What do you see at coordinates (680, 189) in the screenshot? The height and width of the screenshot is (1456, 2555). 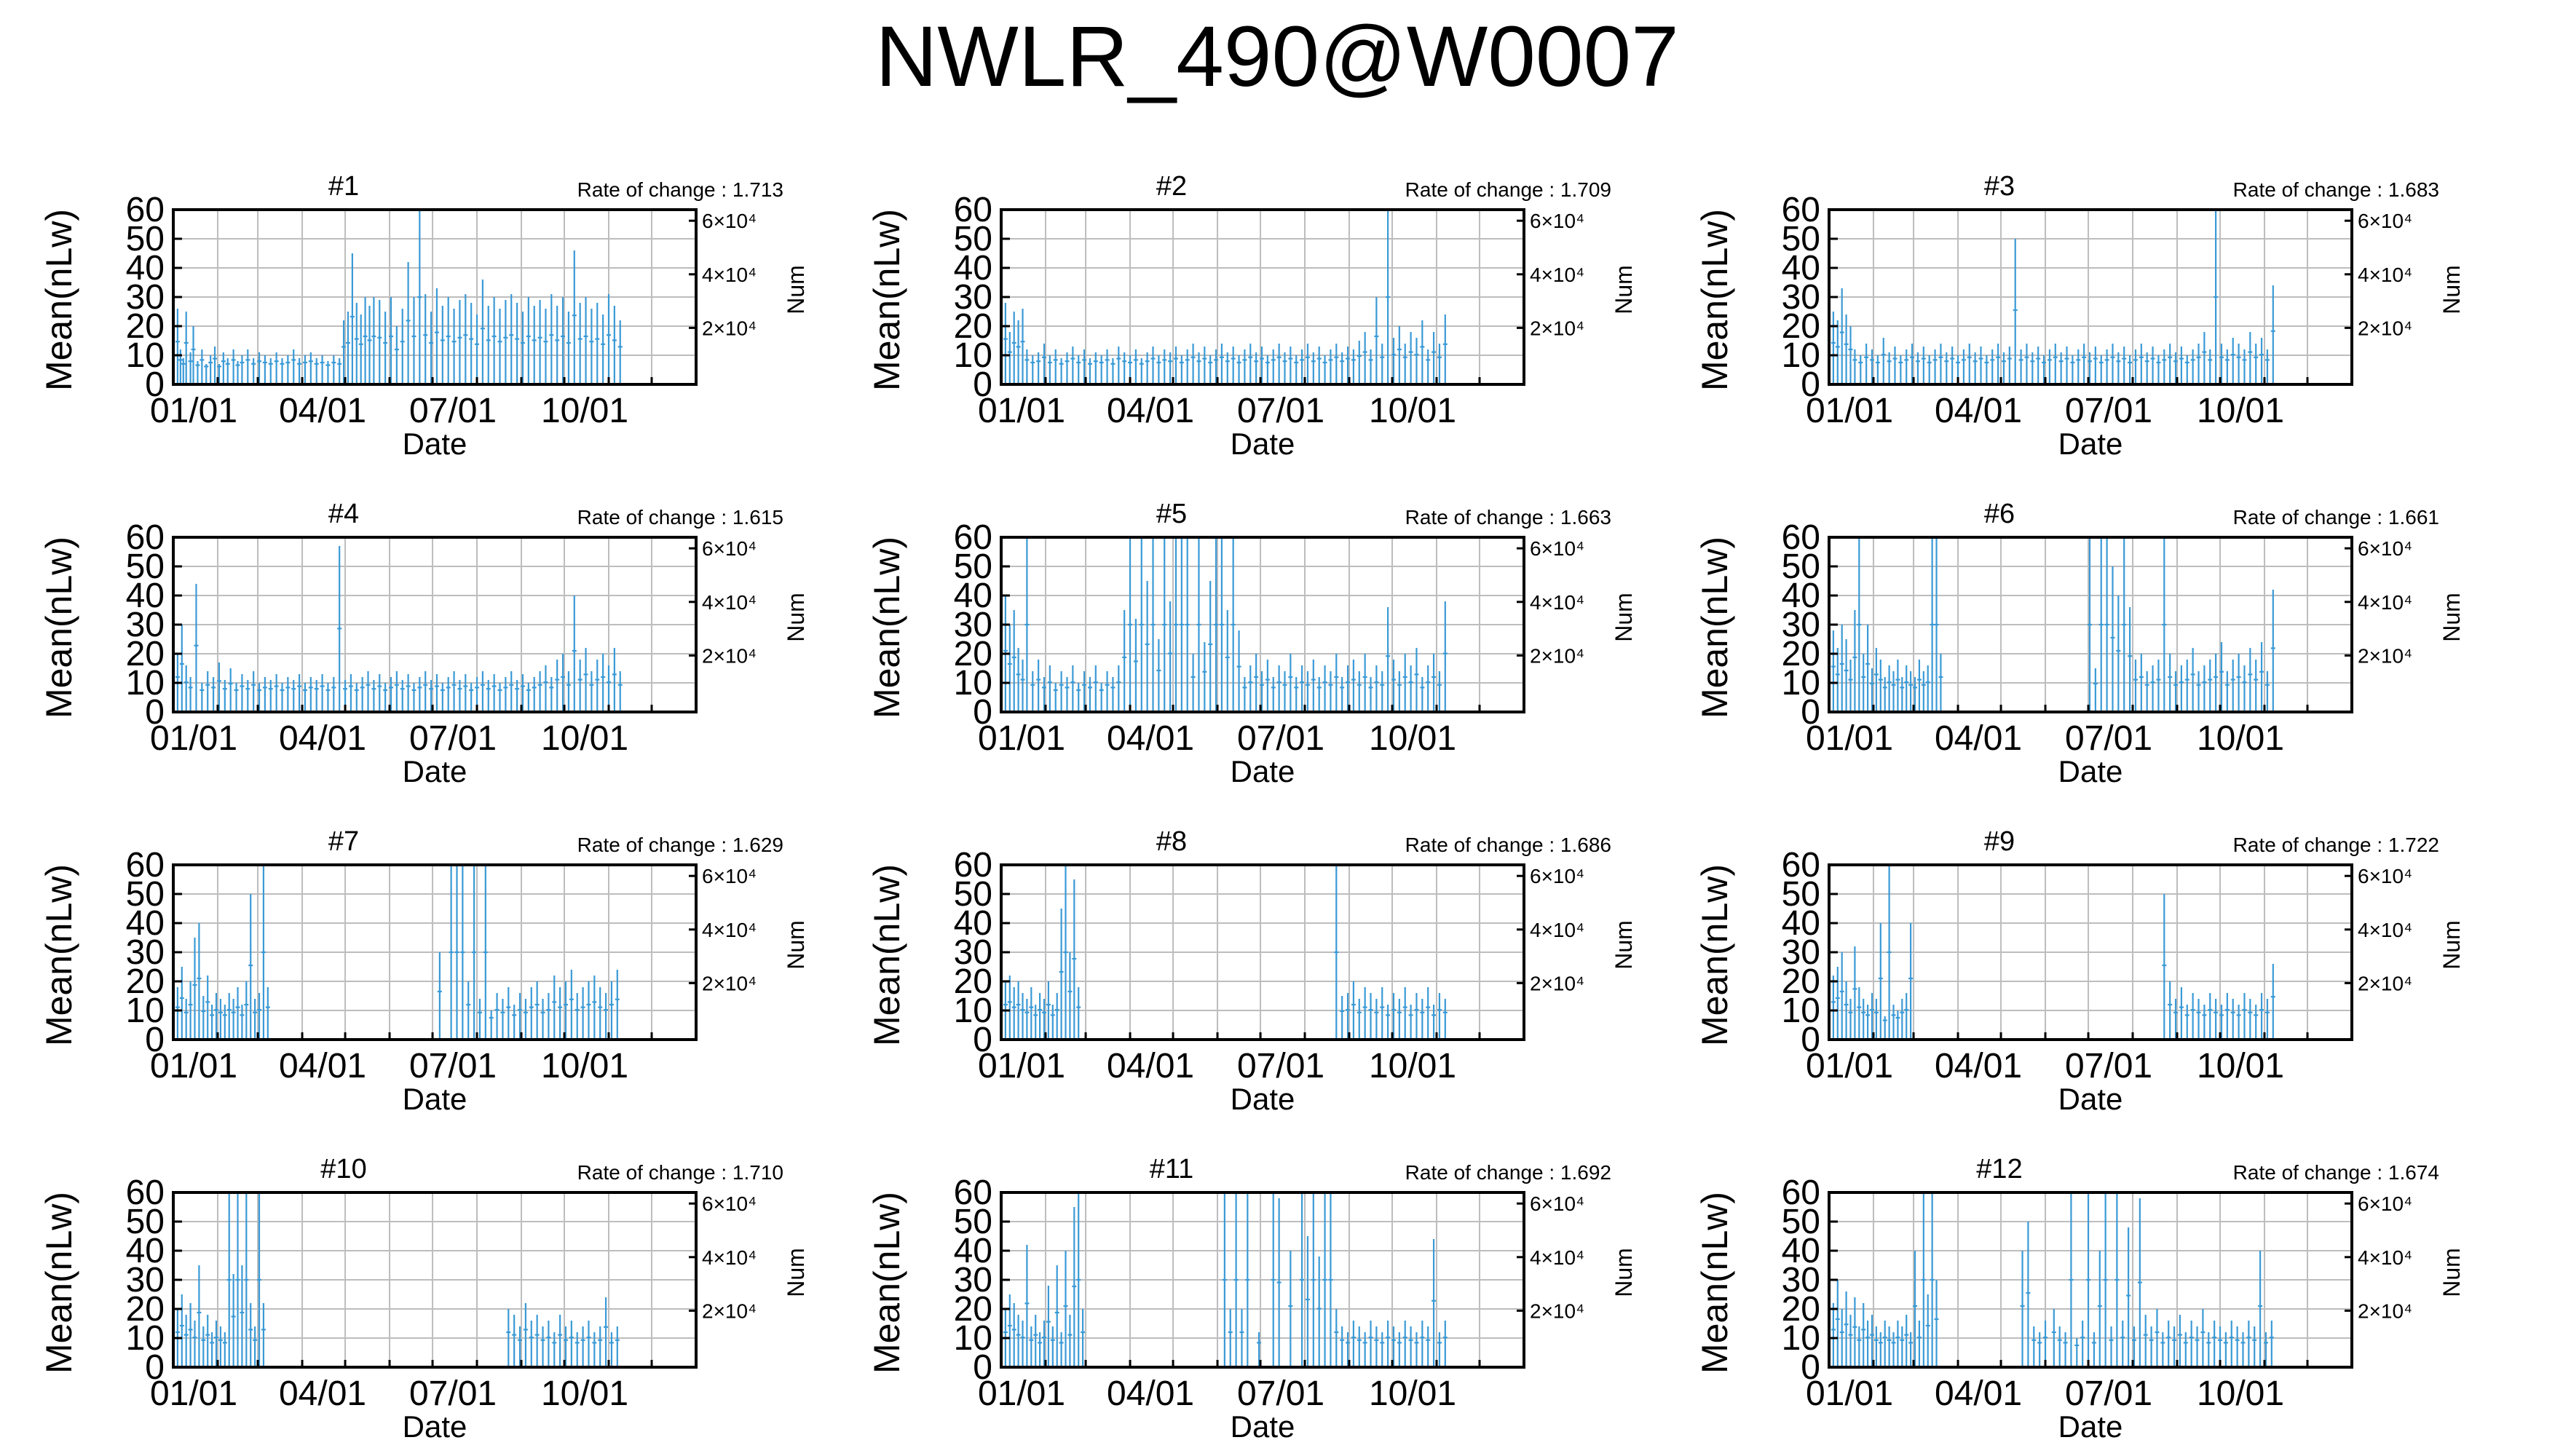 I see `rate-of-change: Rate of change : 1.713` at bounding box center [680, 189].